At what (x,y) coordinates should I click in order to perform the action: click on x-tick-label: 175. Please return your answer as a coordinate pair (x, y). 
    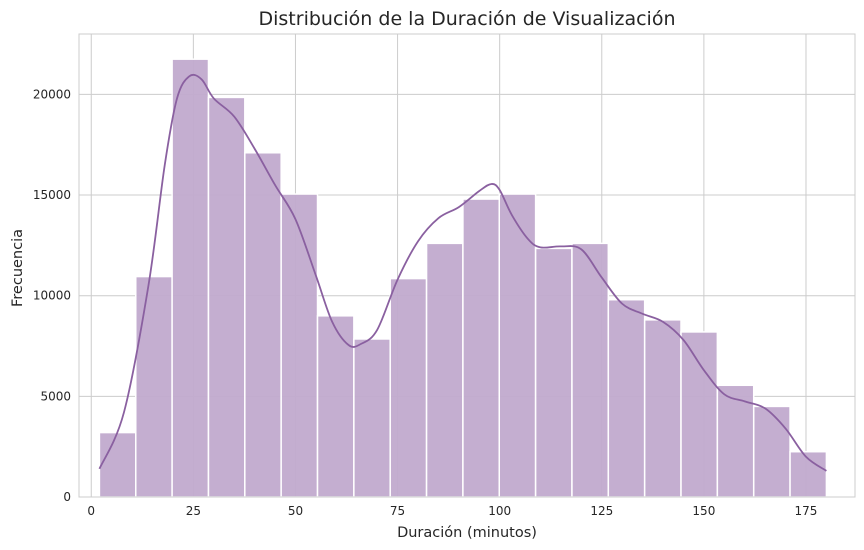
    Looking at the image, I should click on (806, 511).